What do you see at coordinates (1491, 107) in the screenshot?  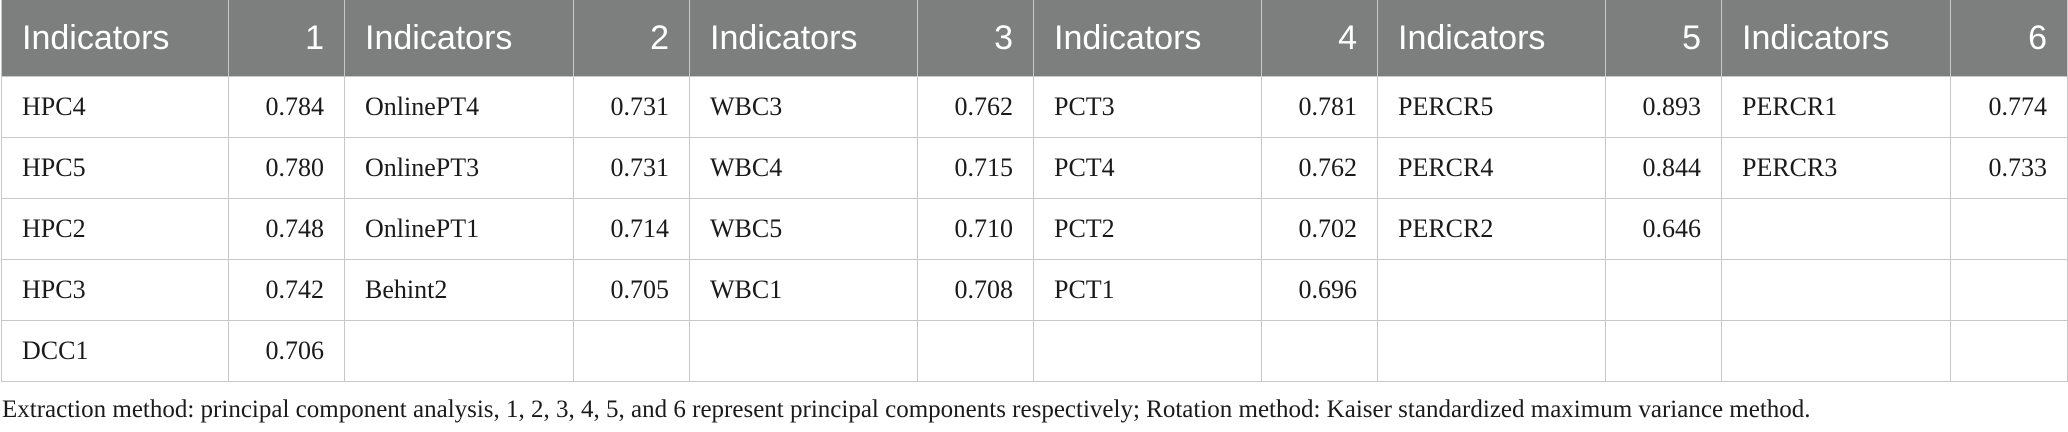 I see `indicator-cell: PERCR5` at bounding box center [1491, 107].